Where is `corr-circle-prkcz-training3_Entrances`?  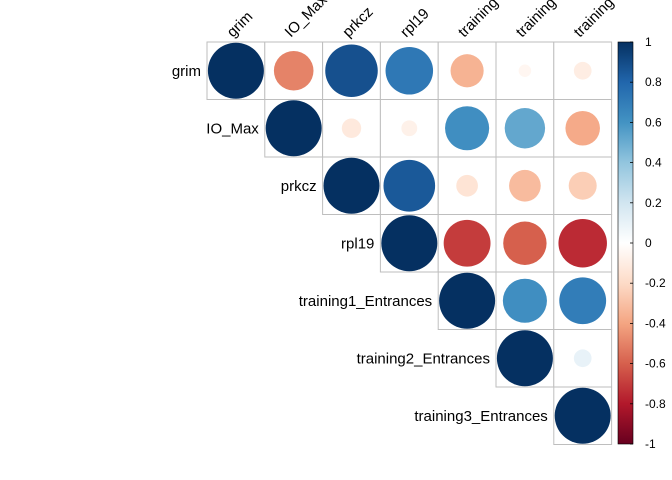 corr-circle-prkcz-training3_Entrances is located at coordinates (582, 185).